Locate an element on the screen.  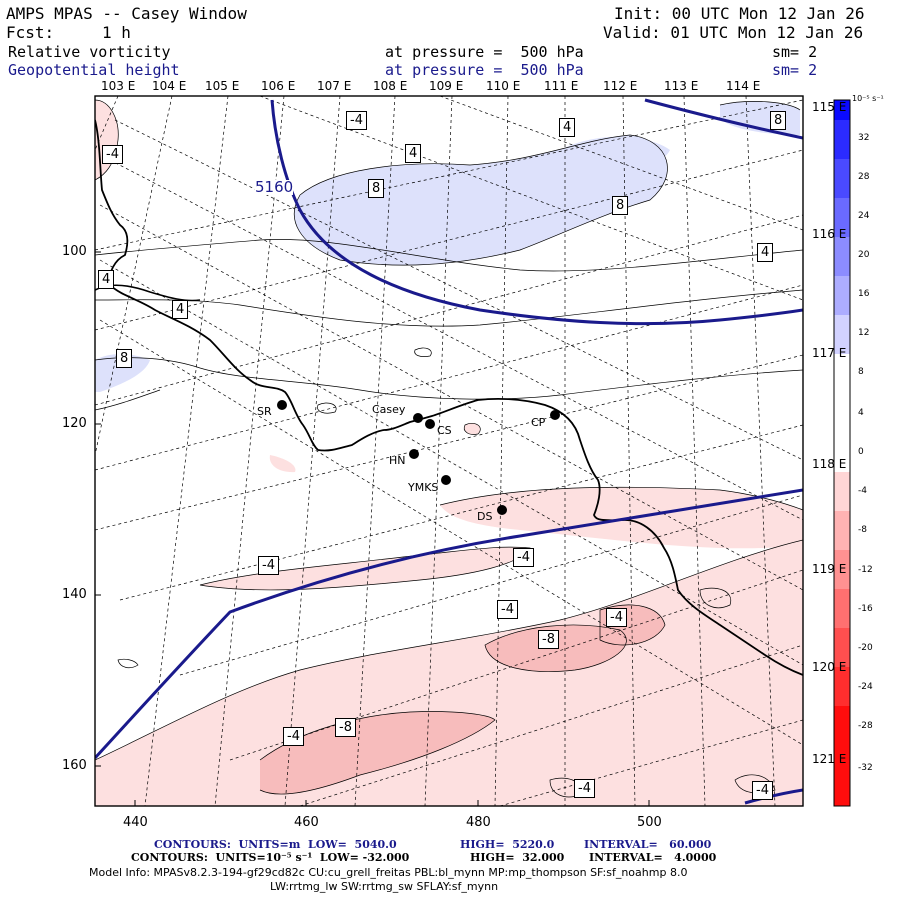
field1-name: Relative vorticity is located at coordinates (89, 52).